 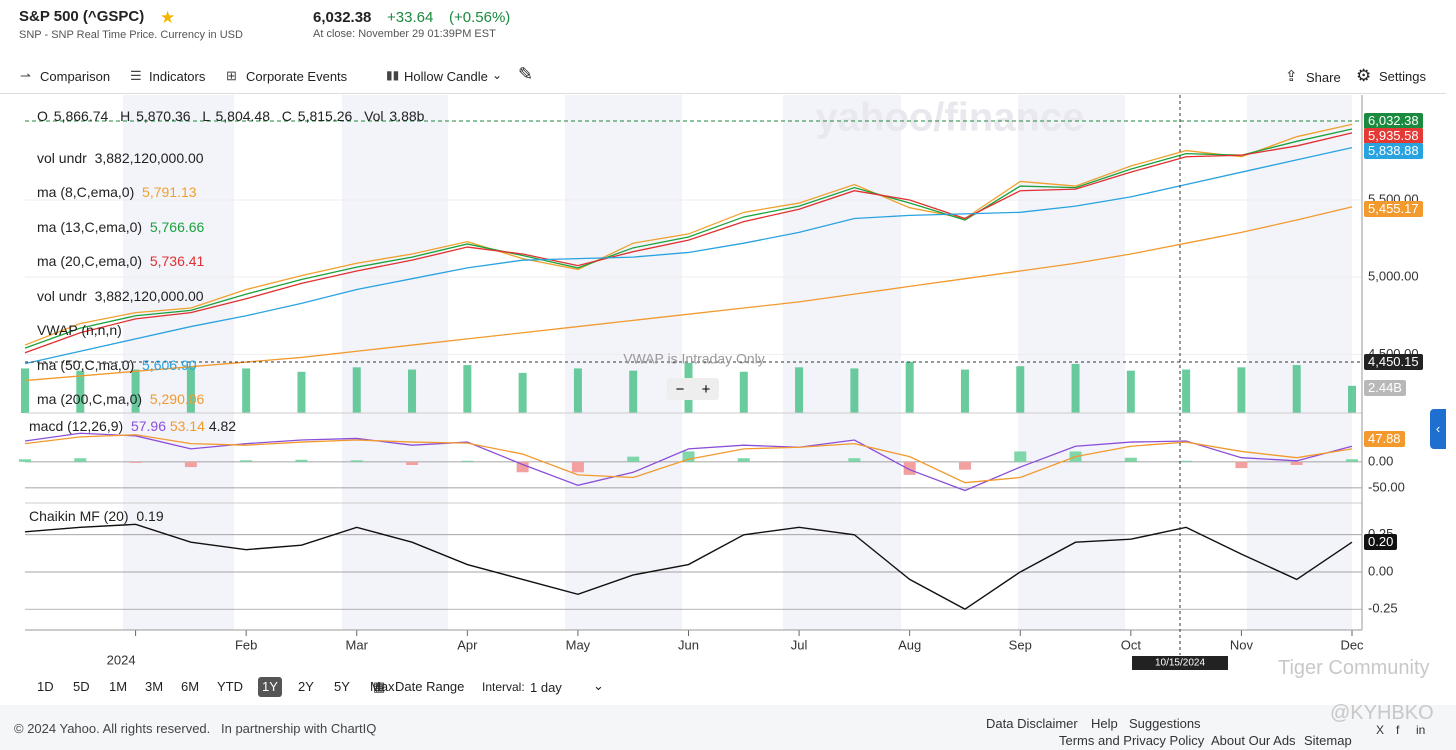 I want to click on study-name: ma (8,C,ema,0), so click(x=86, y=192).